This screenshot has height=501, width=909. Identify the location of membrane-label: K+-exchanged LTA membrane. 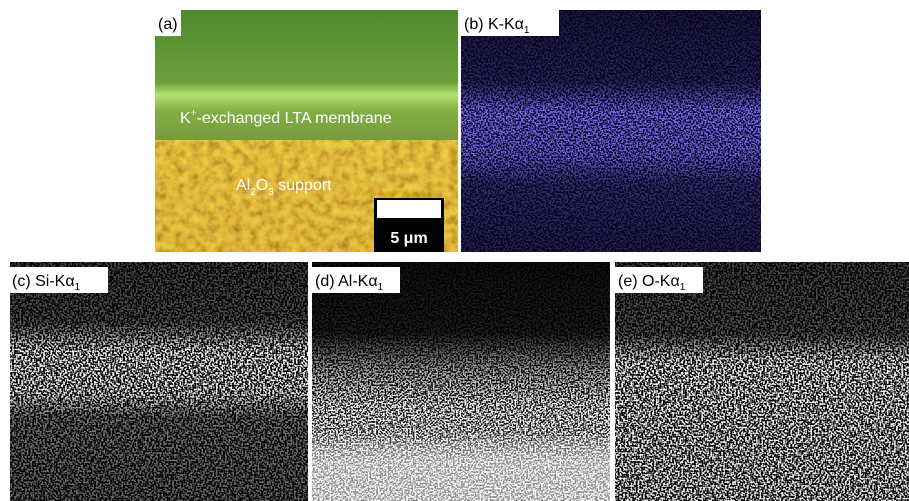
(286, 117).